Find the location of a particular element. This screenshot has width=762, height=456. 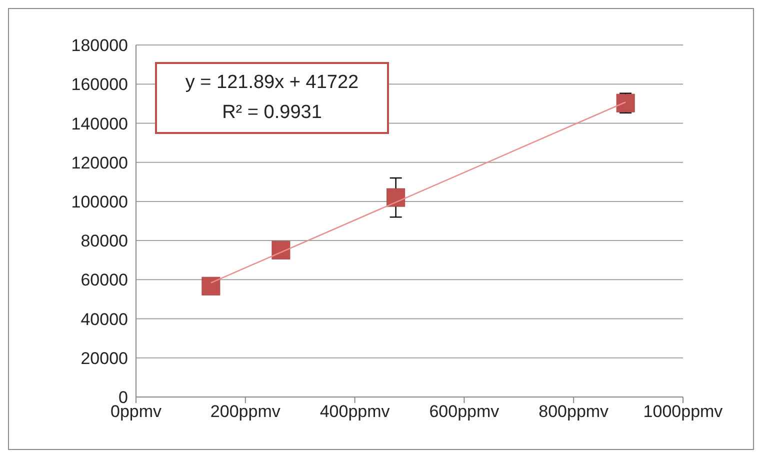

annotation: y = 121.89x + 41722 is located at coordinates (272, 83).